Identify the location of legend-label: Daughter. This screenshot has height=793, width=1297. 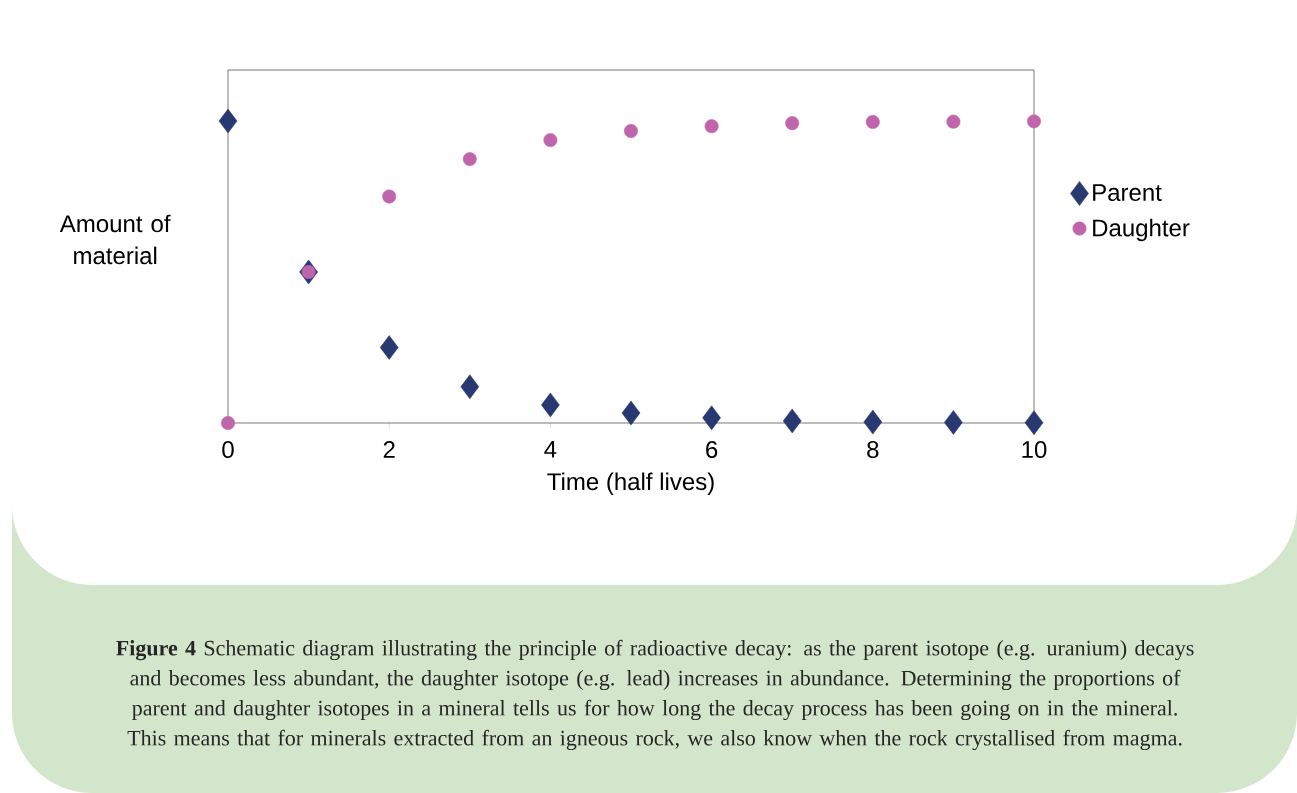
(1141, 230).